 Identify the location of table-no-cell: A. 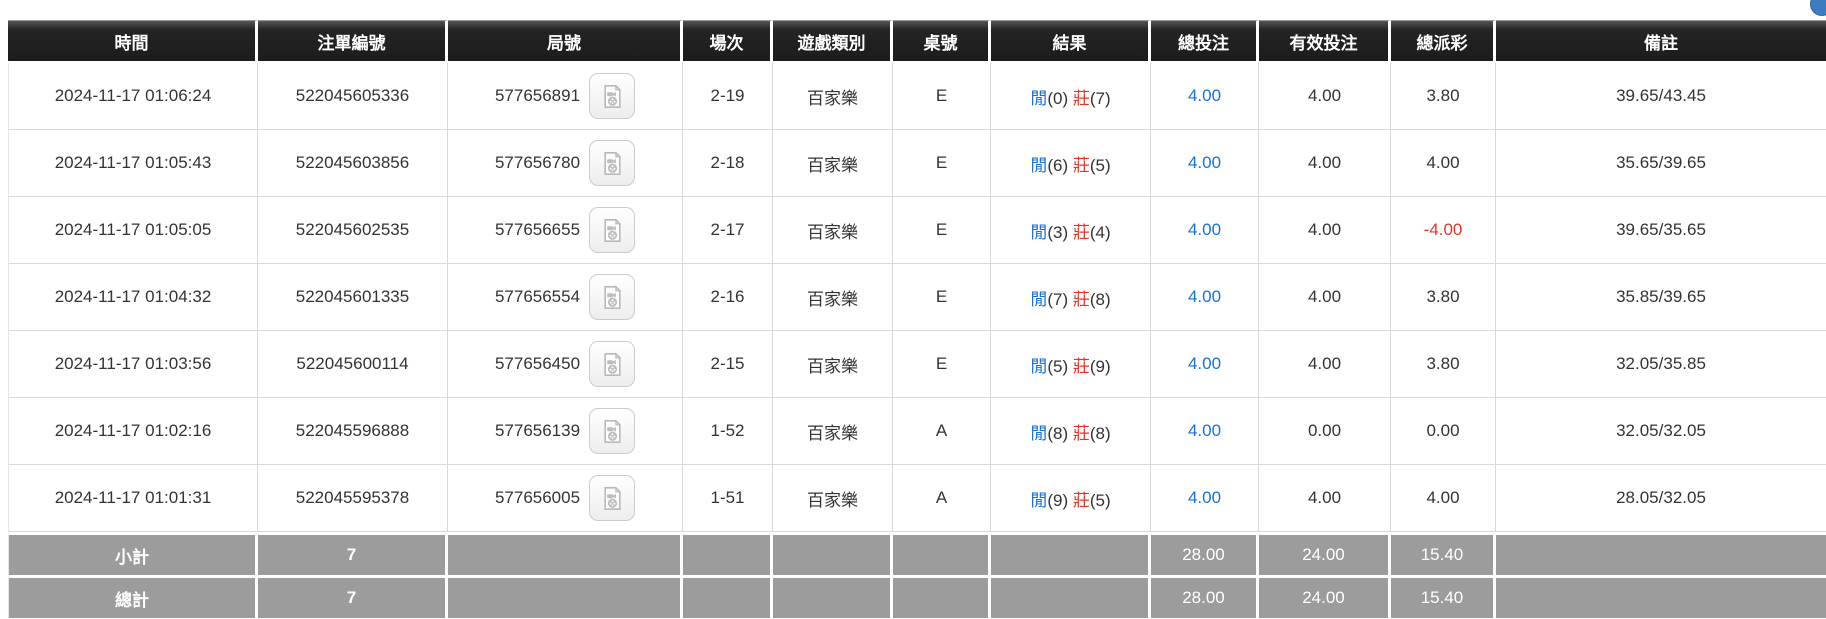
(942, 498).